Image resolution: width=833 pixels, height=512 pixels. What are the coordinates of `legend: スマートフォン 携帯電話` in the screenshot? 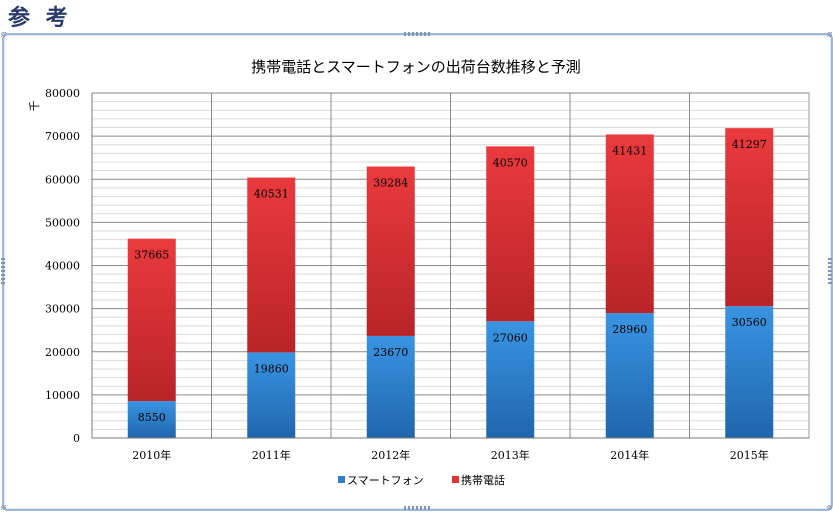 It's located at (421, 480).